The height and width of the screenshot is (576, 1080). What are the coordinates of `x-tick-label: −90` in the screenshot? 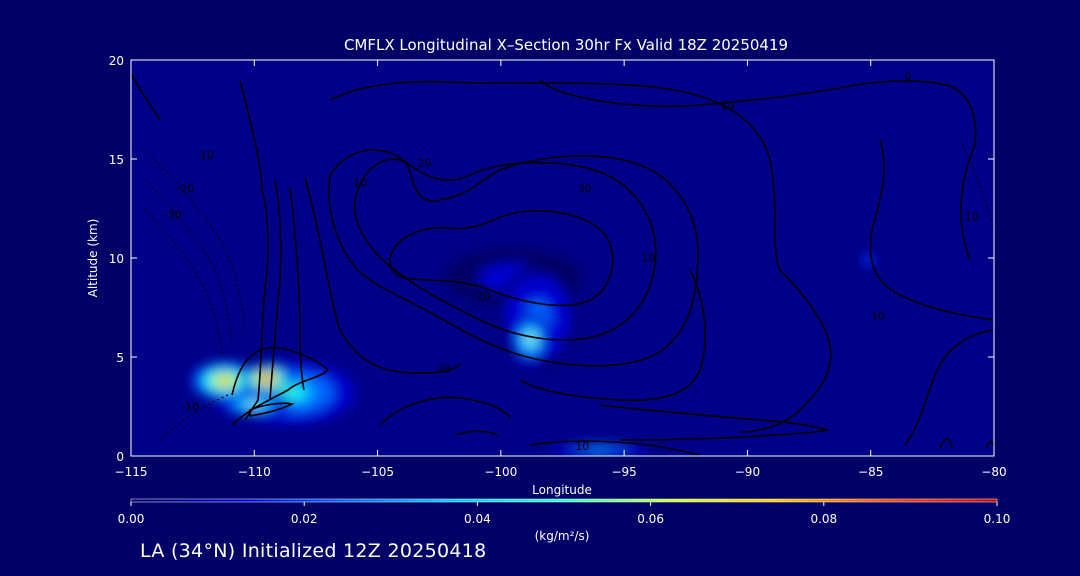 It's located at (747, 472).